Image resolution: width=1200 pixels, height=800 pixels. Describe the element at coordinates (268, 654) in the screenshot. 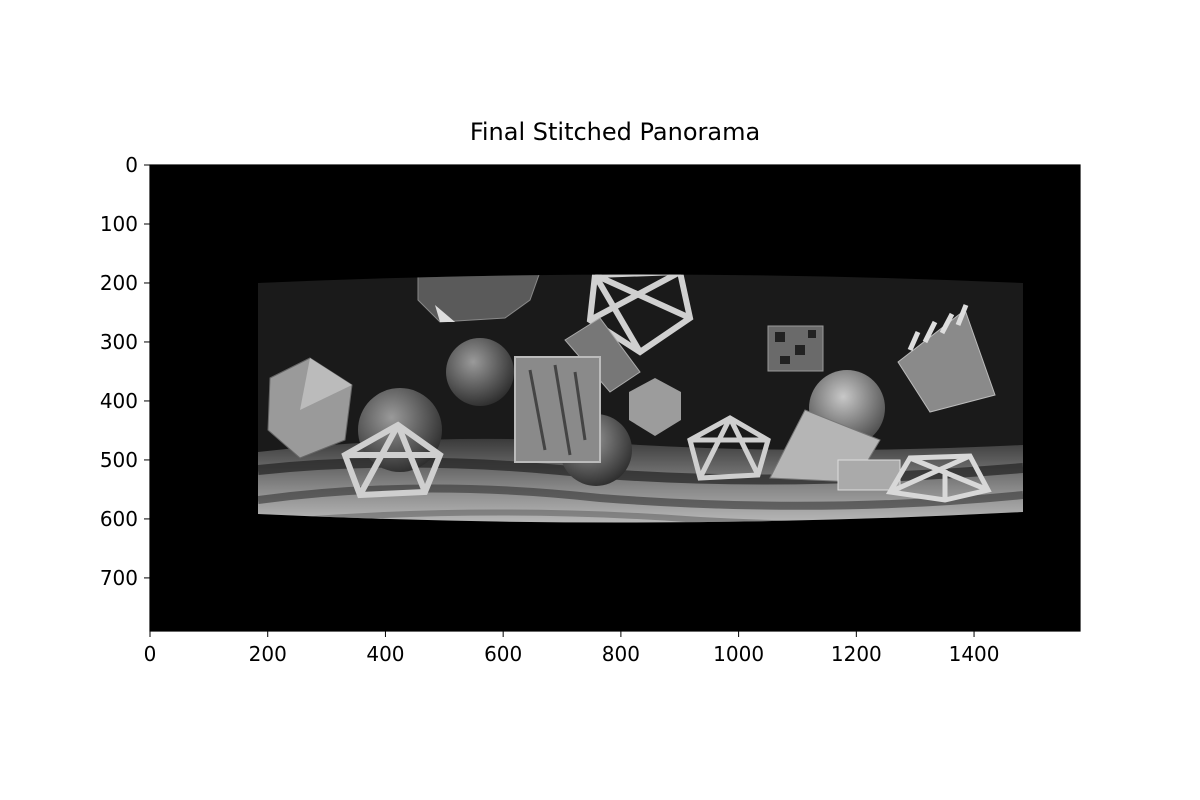

I see `x-tick-label: 200` at that location.